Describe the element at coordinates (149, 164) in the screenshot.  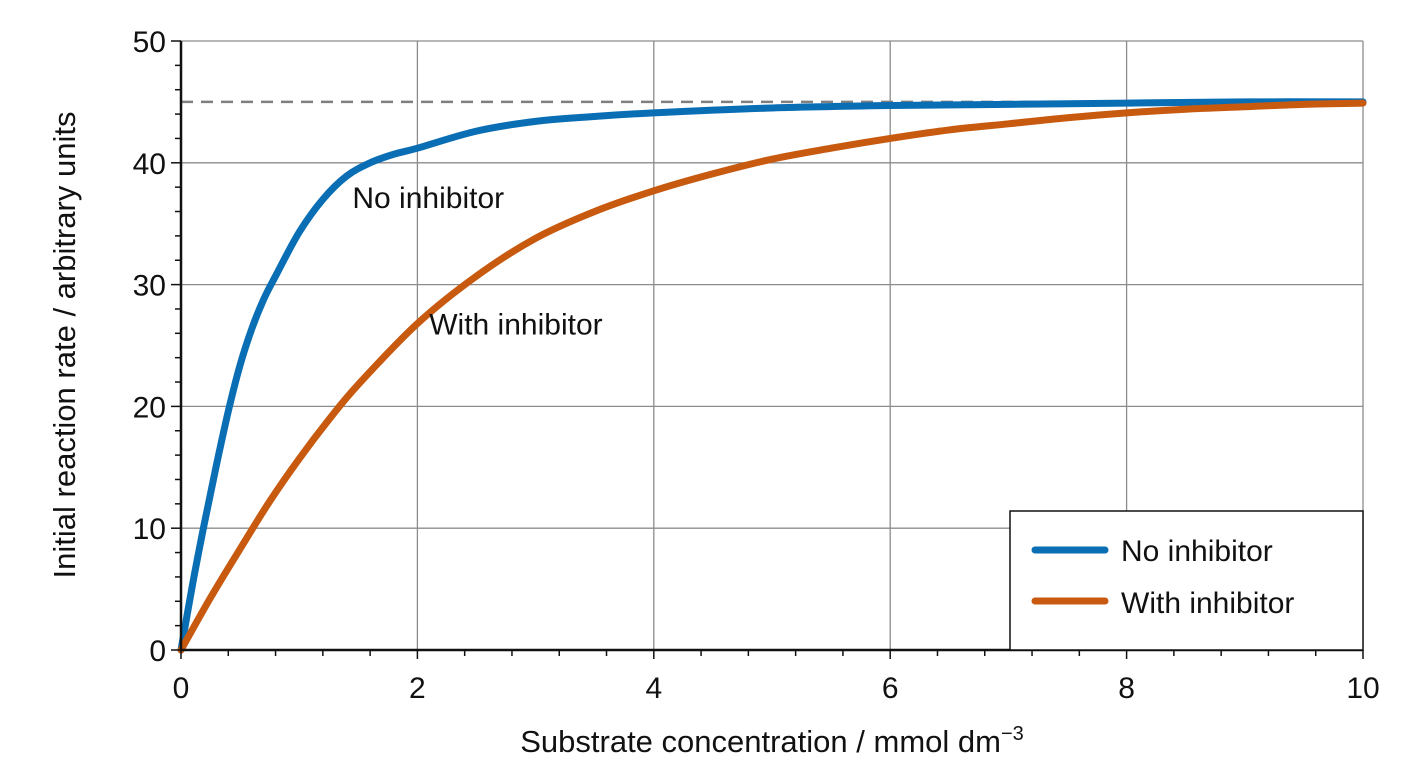
I see `y-tick-label: 40` at that location.